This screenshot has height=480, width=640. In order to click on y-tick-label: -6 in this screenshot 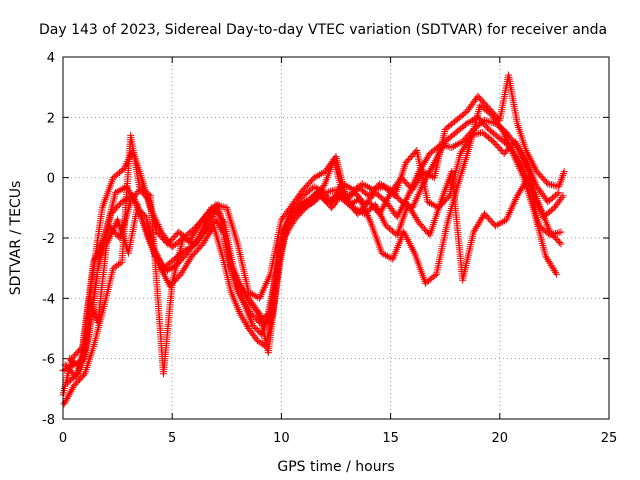, I will do `click(48, 360)`.